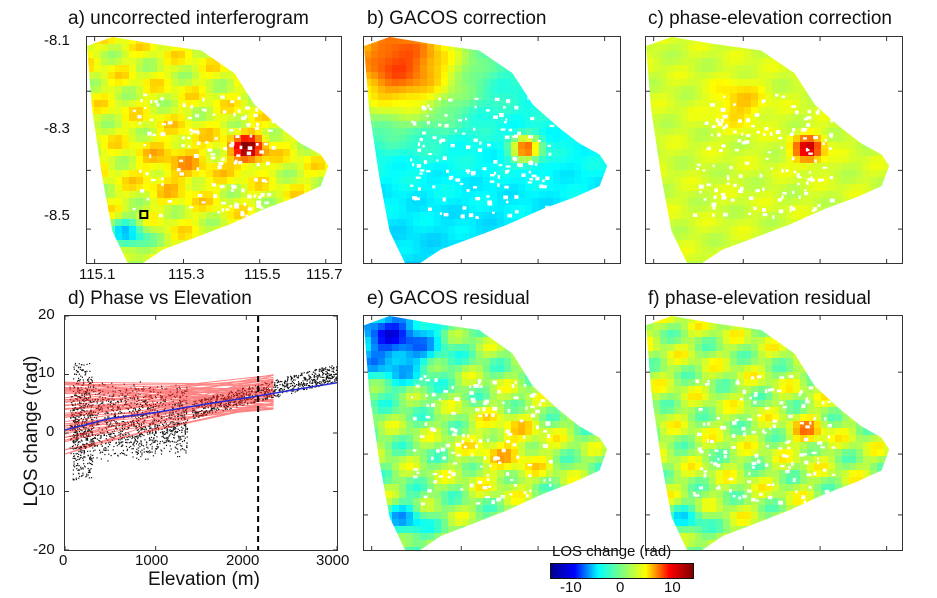 Image resolution: width=937 pixels, height=598 pixels. Describe the element at coordinates (201, 406) in the screenshot. I see `trend-line` at that location.